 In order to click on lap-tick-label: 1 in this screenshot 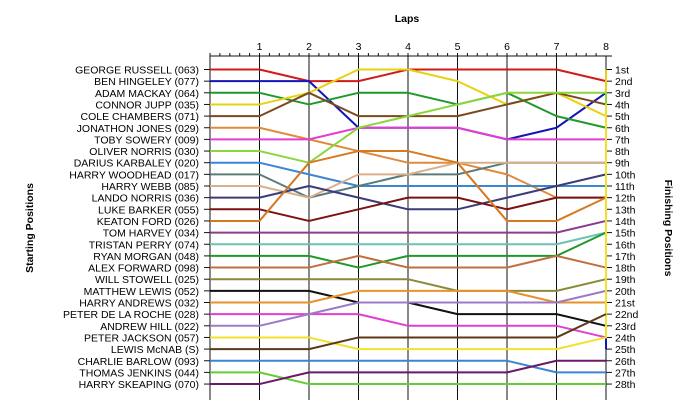, I will do `click(260, 47)`.